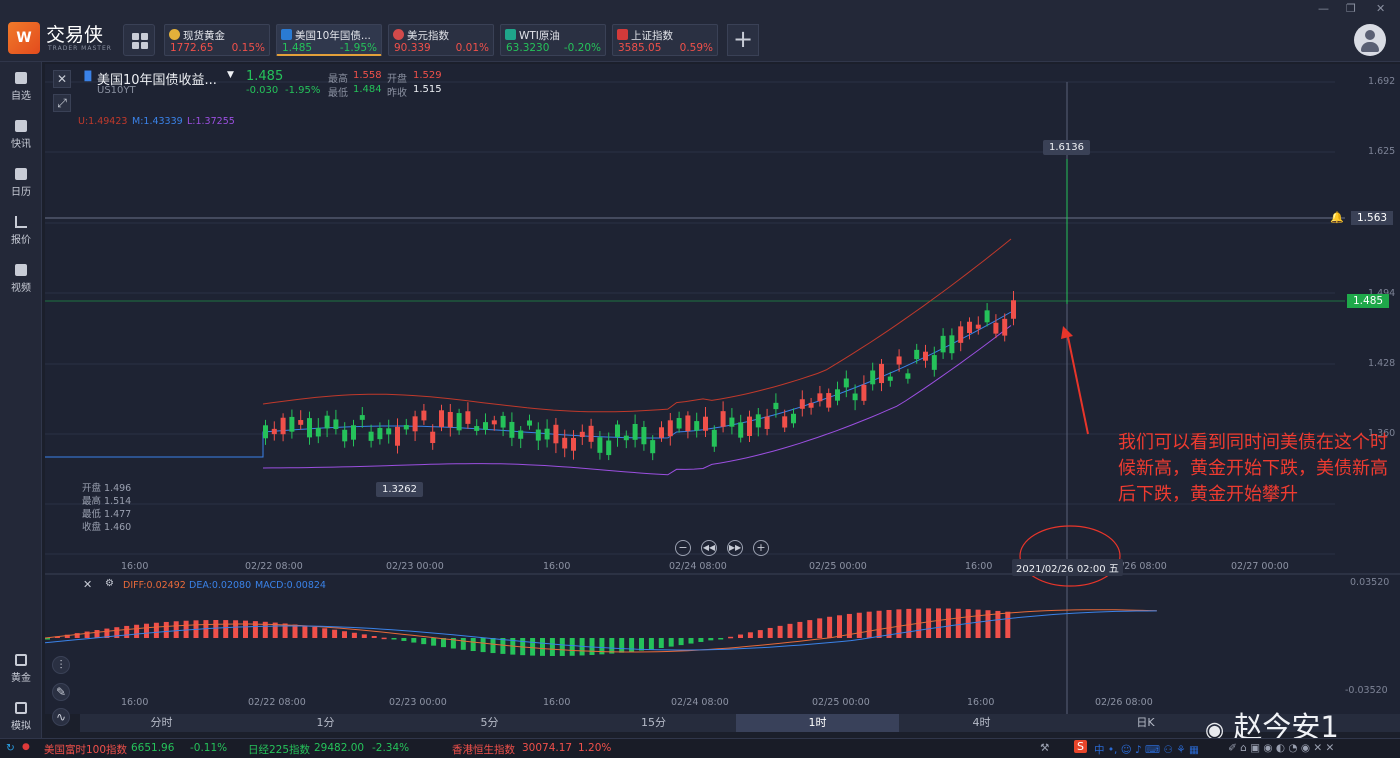 The height and width of the screenshot is (758, 1400). Describe the element at coordinates (761, 548) in the screenshot. I see `zoom-in-icon: +` at that location.